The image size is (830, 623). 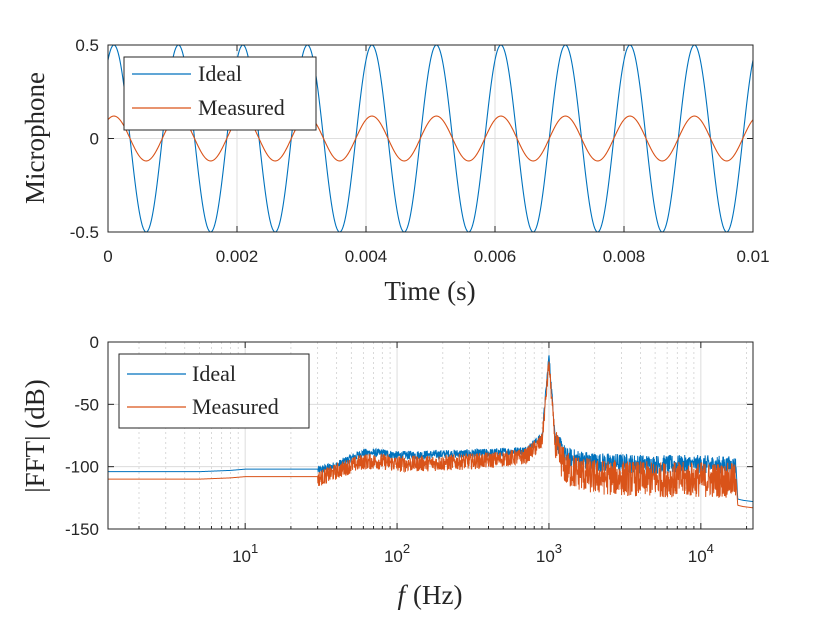 I want to click on bottom-xlabel-symbol: f, so click(x=403, y=595).